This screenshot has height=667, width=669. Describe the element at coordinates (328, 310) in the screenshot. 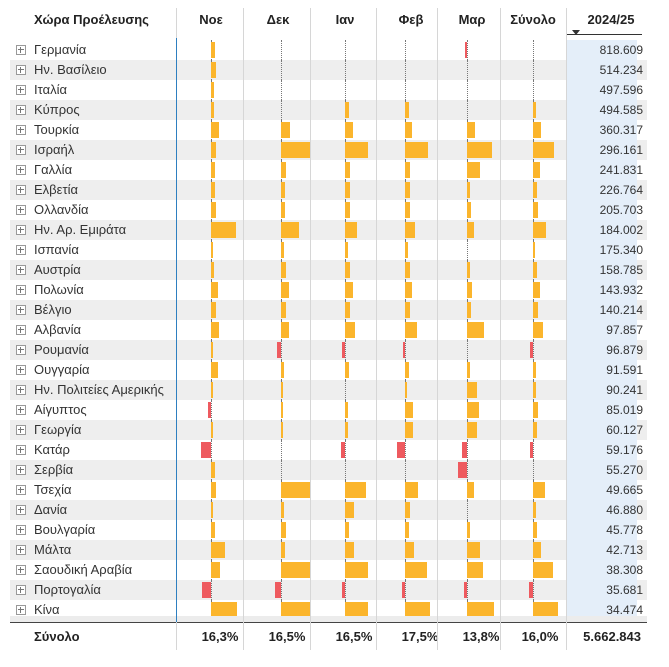

I see `table-row: Βέλγιο 140.214` at that location.